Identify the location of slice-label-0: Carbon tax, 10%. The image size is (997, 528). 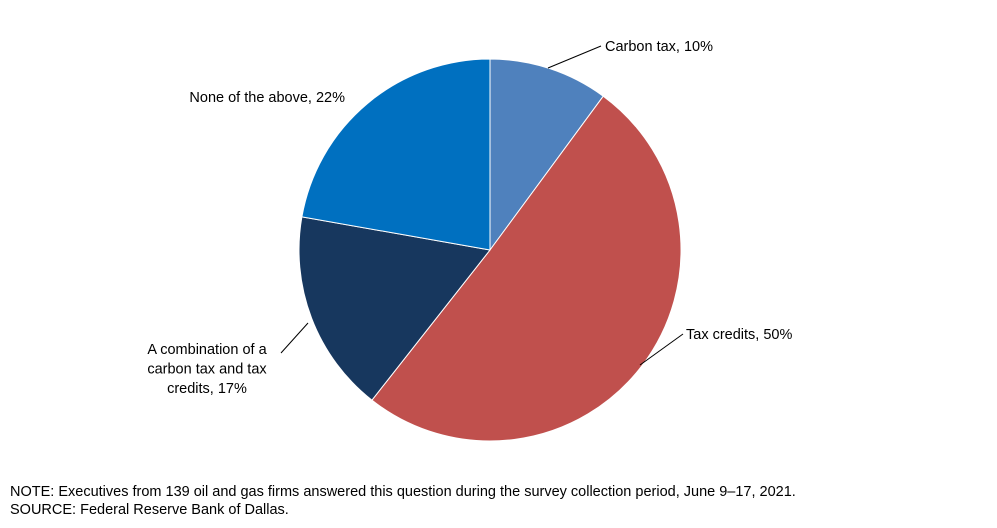
(659, 47).